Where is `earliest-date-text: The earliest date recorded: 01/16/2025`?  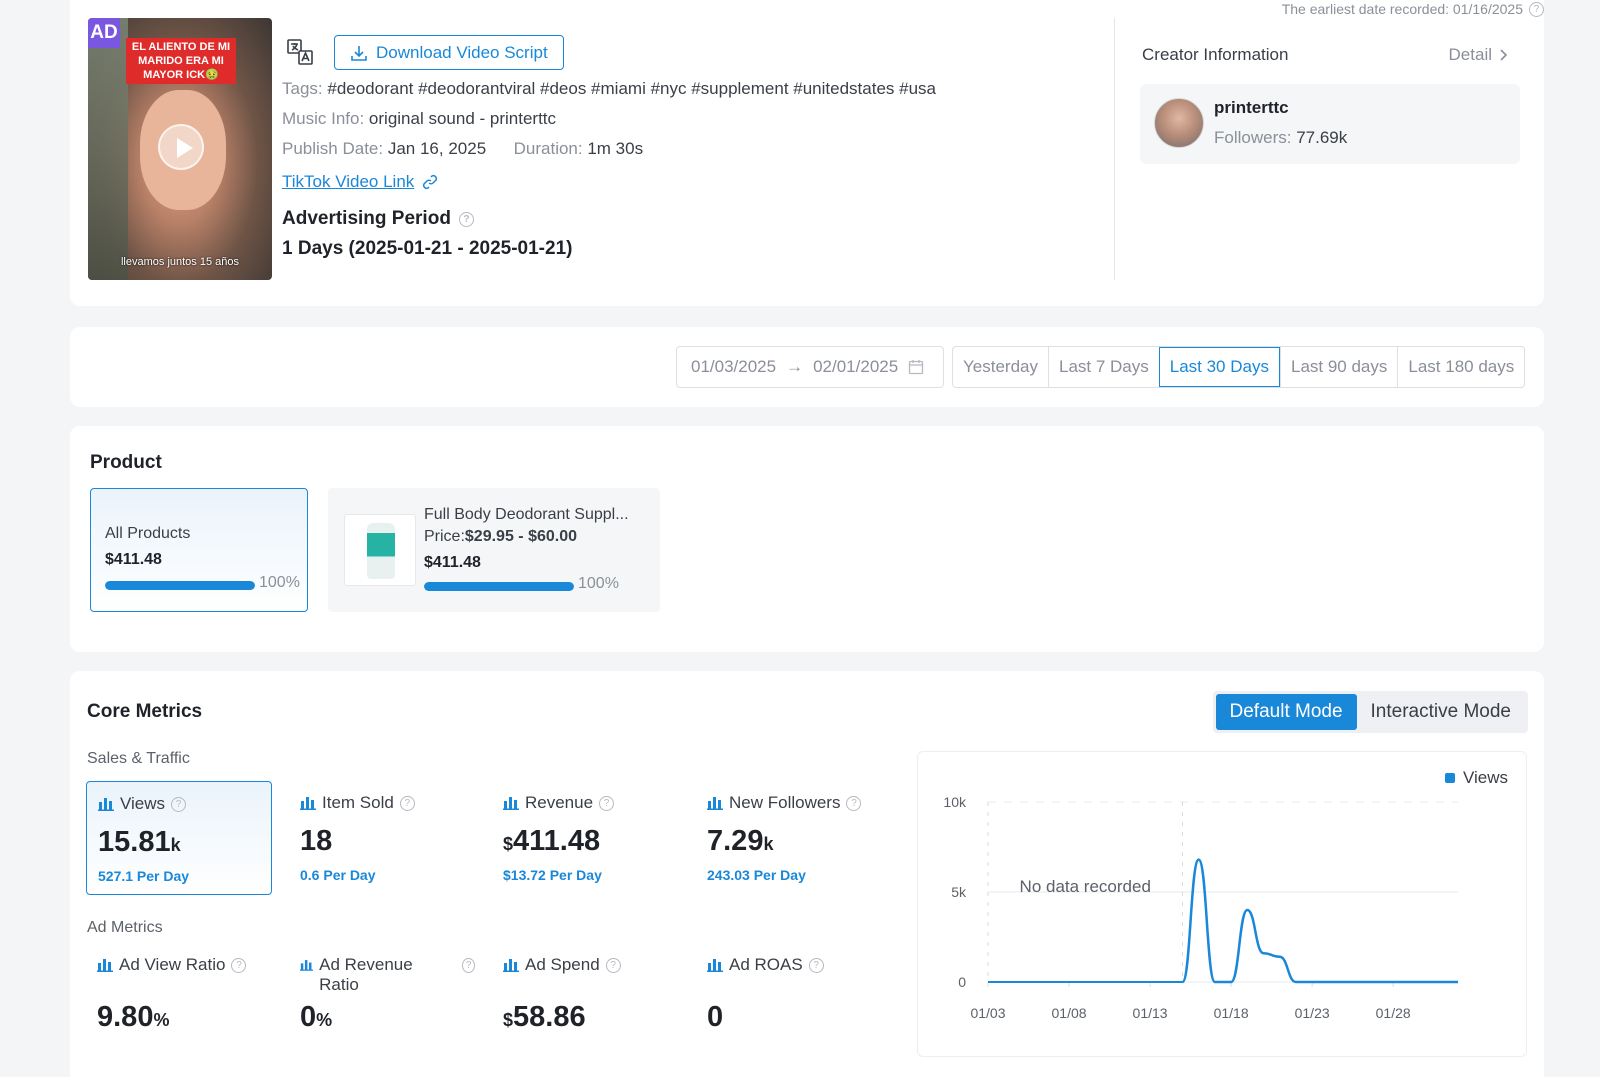 earliest-date-text: The earliest date recorded: 01/16/2025 is located at coordinates (1402, 9).